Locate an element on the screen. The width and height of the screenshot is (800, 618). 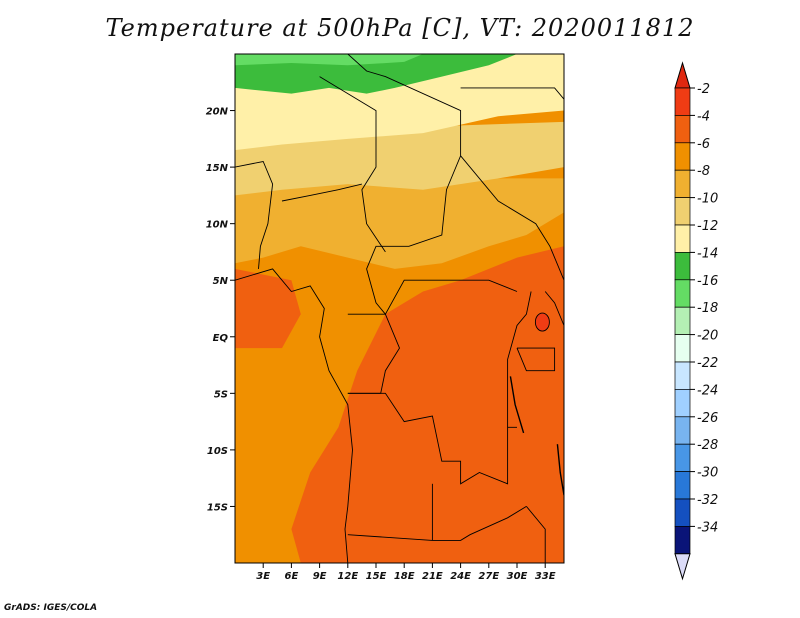
y-tick-label: 10N is located at coordinates (217, 225).